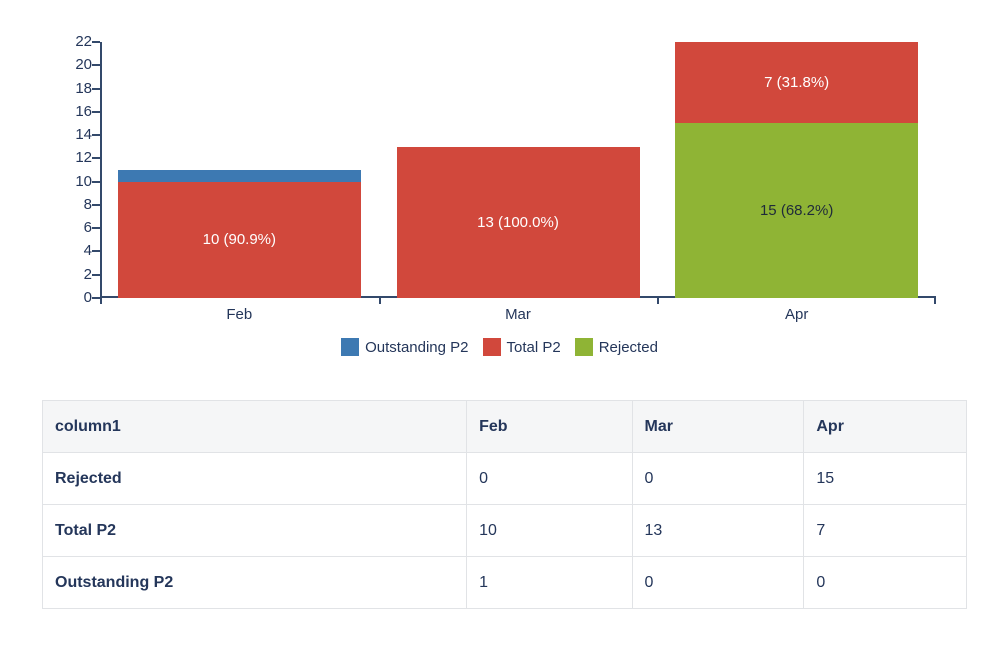 The image size is (999, 645). Describe the element at coordinates (83, 88) in the screenshot. I see `y-axis-tick-label: 18` at that location.